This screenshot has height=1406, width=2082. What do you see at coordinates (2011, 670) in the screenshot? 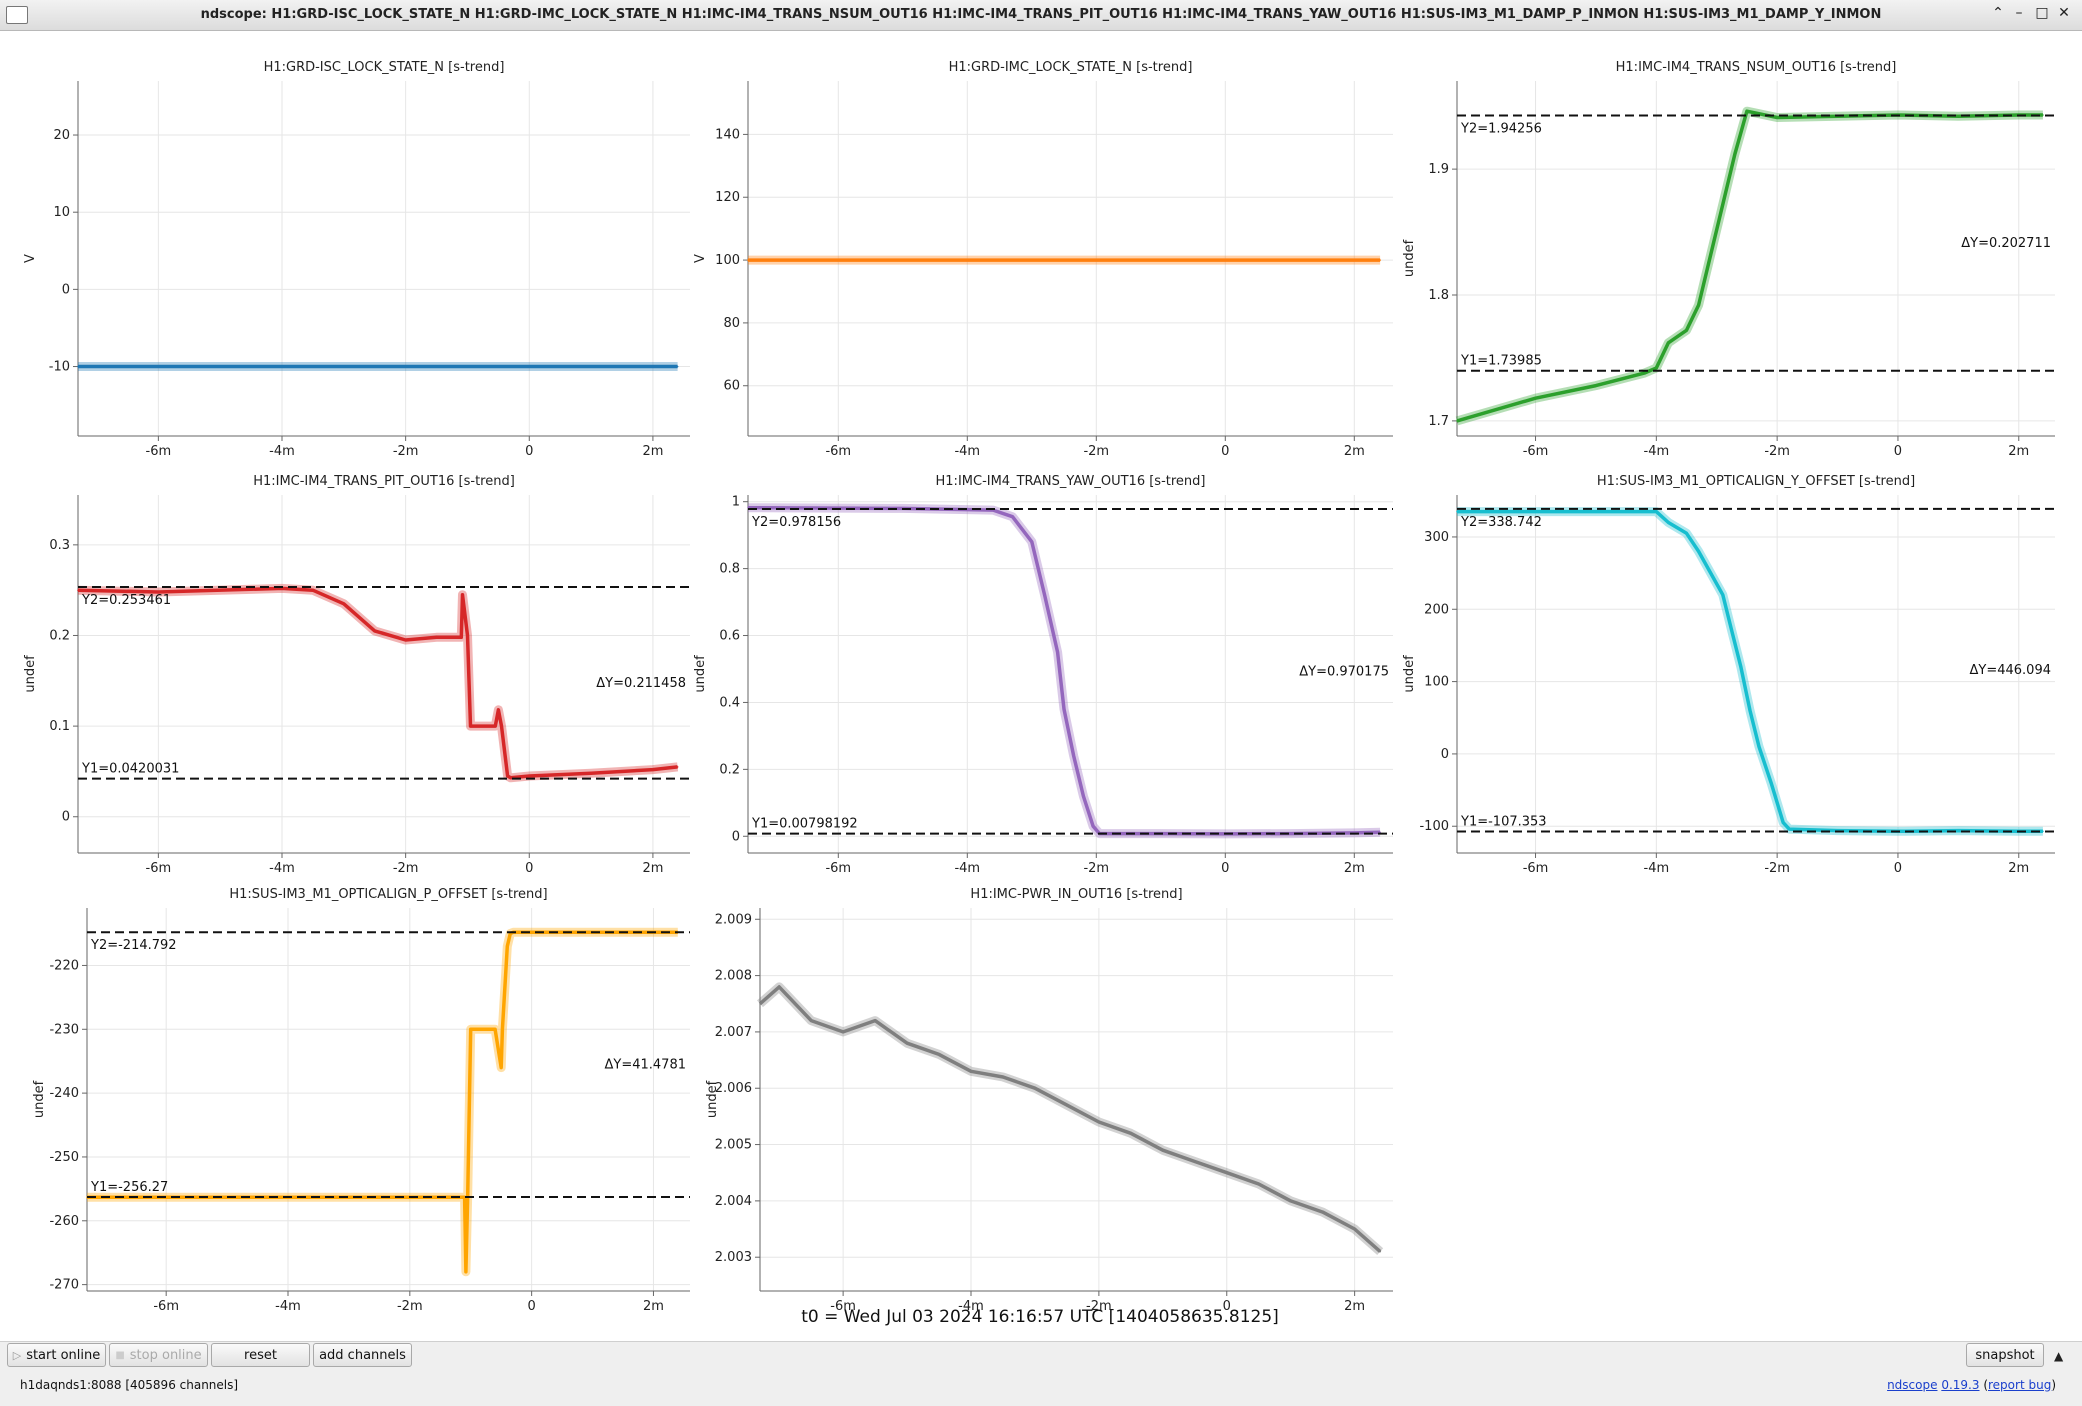
I see `cursor-dy-label: ΔY=446.094` at bounding box center [2011, 670].